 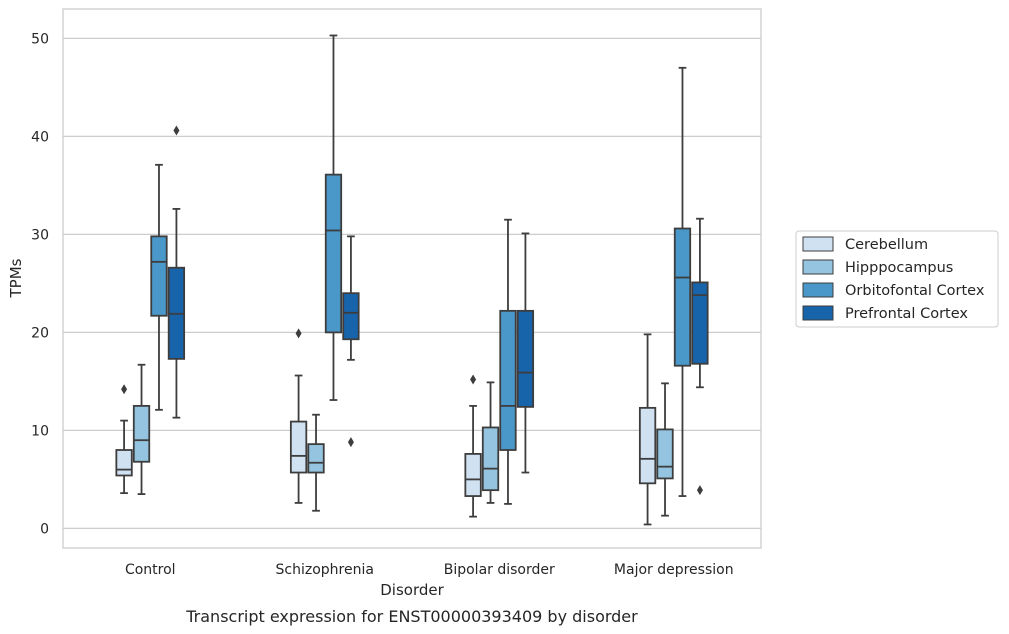 I want to click on legend-frame, so click(x=897, y=279).